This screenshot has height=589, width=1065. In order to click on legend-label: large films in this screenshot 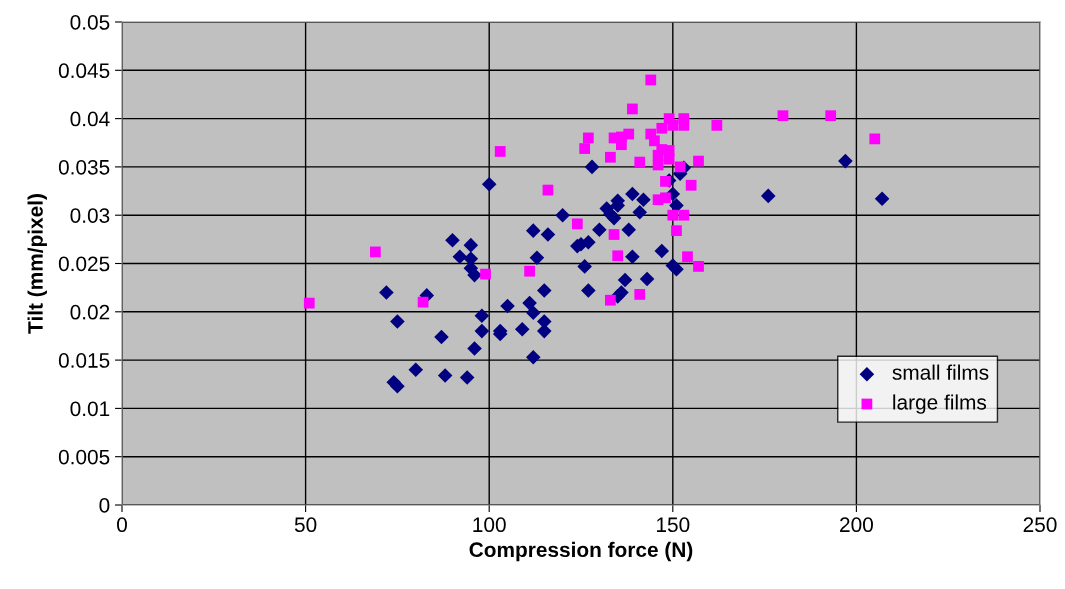, I will do `click(940, 404)`.